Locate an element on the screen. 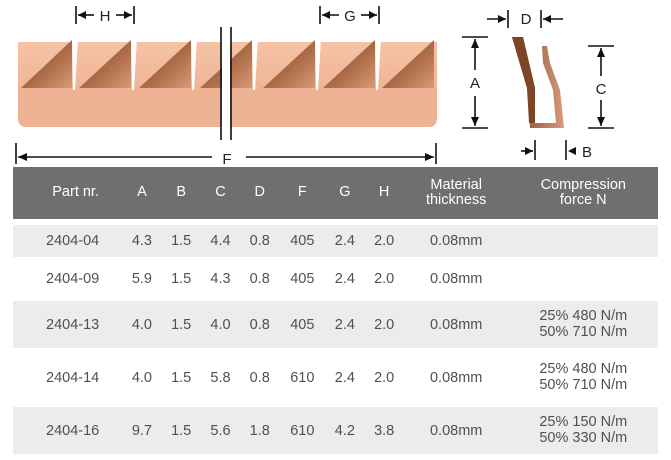  cell-a: 4.3 is located at coordinates (142, 241).